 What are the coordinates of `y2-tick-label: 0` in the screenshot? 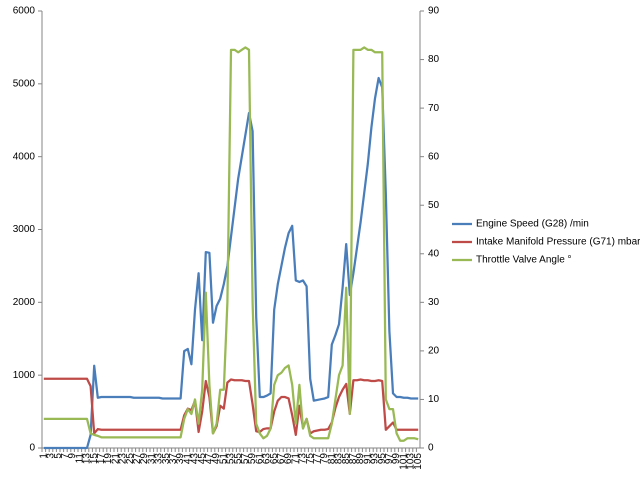 It's located at (431, 448).